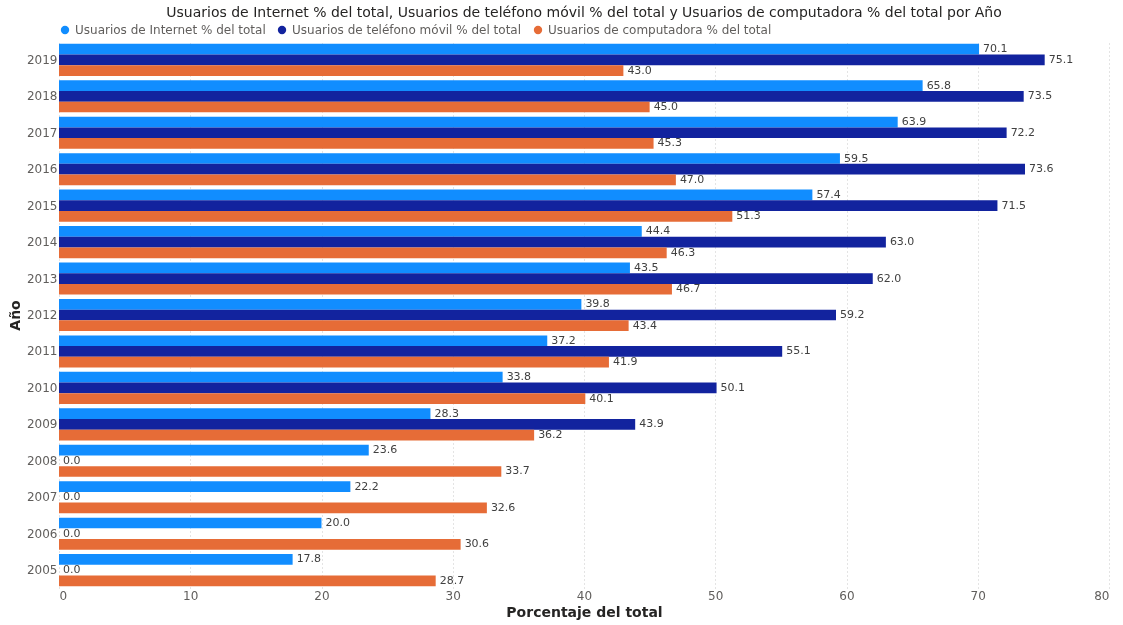 This screenshot has width=1123, height=625. Describe the element at coordinates (385, 450) in the screenshot. I see `data-label: 23.6` at that location.